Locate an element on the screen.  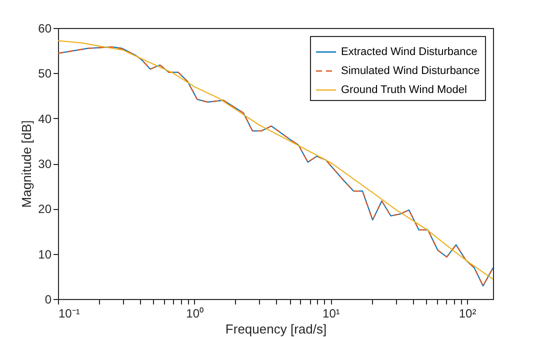
legend-label: Ground Truth Wind Model is located at coordinates (404, 90).